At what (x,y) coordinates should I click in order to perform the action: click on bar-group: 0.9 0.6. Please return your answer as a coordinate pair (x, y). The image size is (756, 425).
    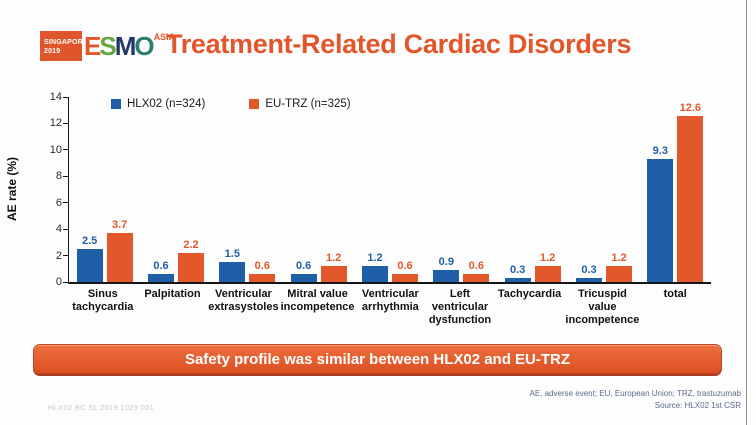
    Looking at the image, I should click on (461, 189).